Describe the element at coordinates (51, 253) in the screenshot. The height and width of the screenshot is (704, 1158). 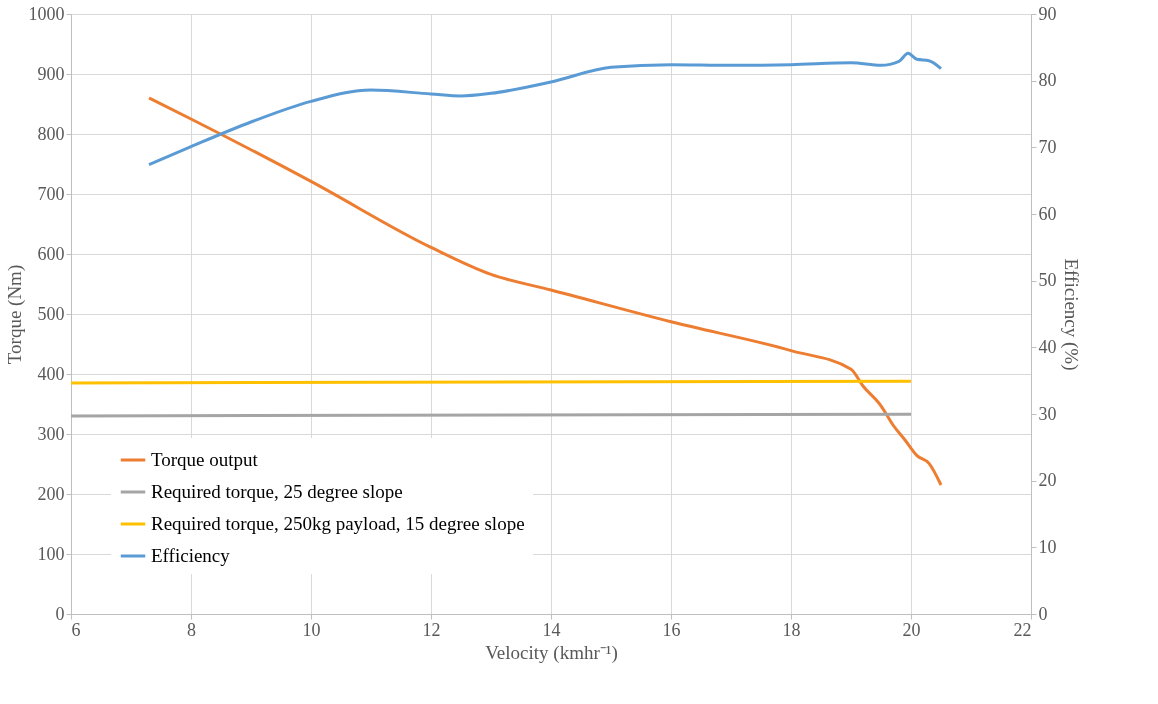
I see `y-tick-label: 600` at that location.